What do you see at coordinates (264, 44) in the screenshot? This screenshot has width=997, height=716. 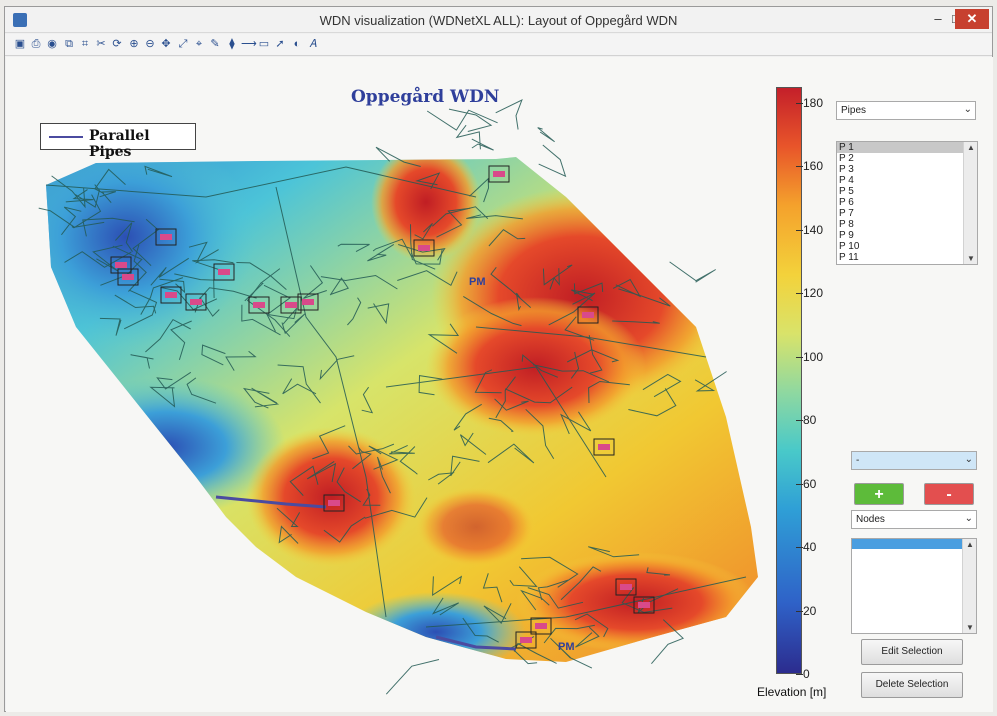 I see `insert-shape-icon: ▭` at bounding box center [264, 44].